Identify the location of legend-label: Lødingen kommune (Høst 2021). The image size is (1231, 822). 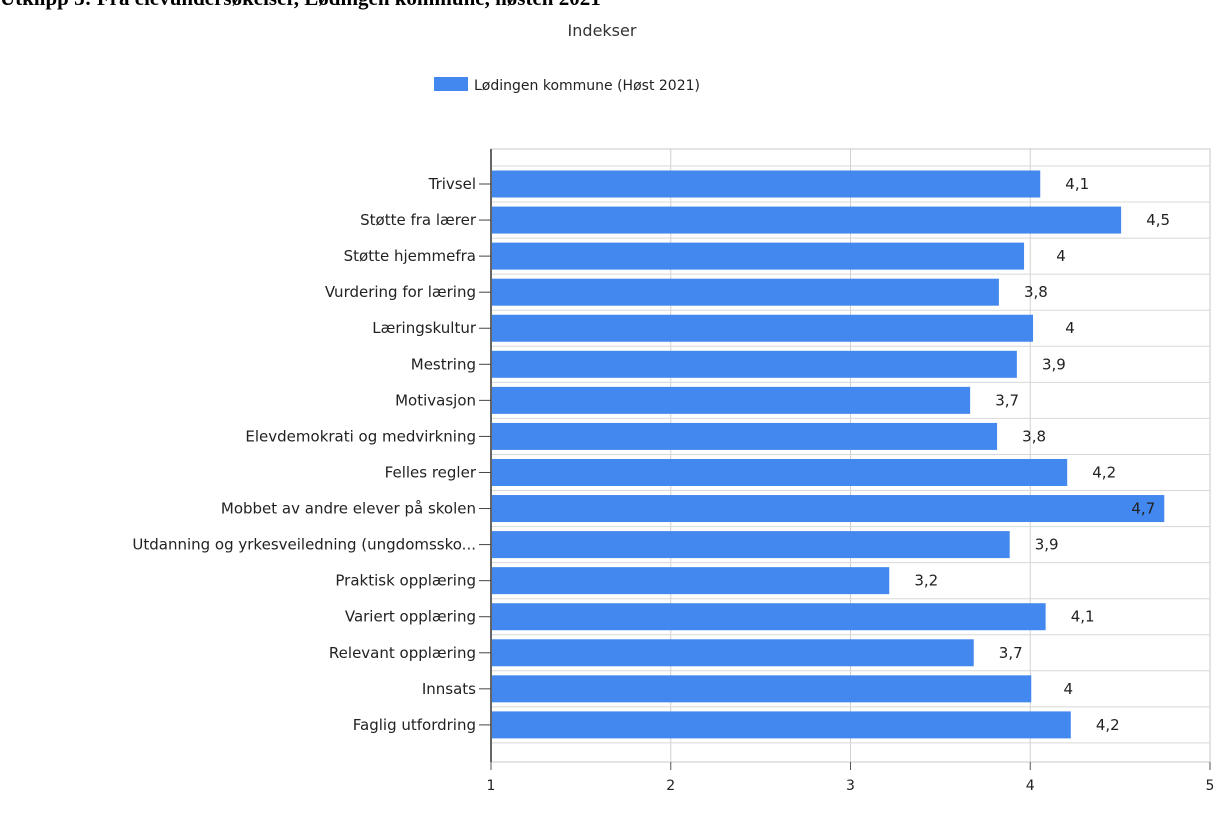
(587, 86).